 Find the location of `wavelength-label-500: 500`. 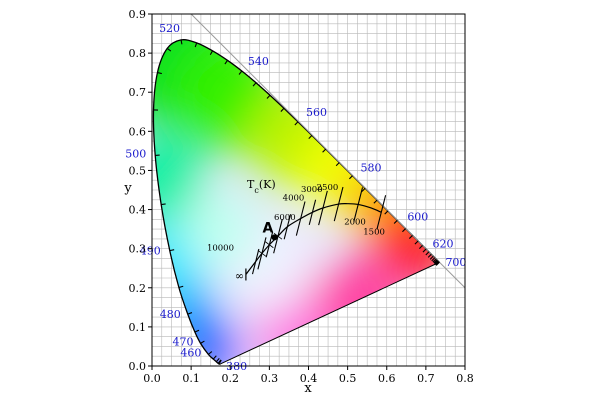

wavelength-label-500: 500 is located at coordinates (135, 153).